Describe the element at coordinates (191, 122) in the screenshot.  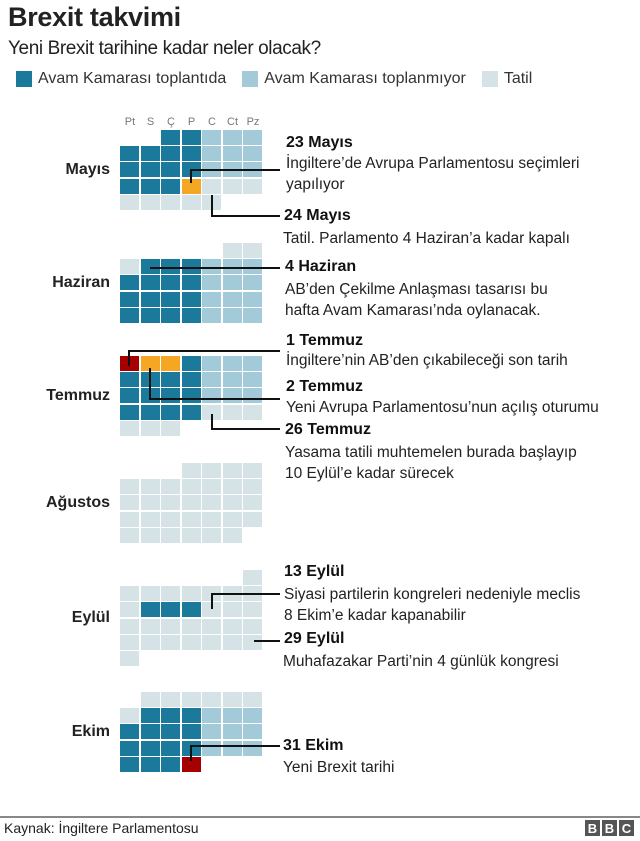
I see `weekday-label: P` at that location.